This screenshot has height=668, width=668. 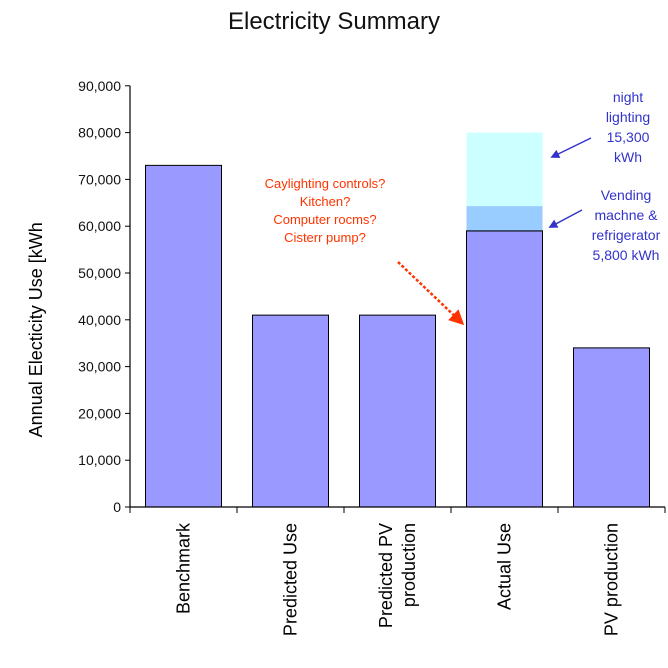 I want to click on y-tick-label: 10,000, so click(x=99, y=460).